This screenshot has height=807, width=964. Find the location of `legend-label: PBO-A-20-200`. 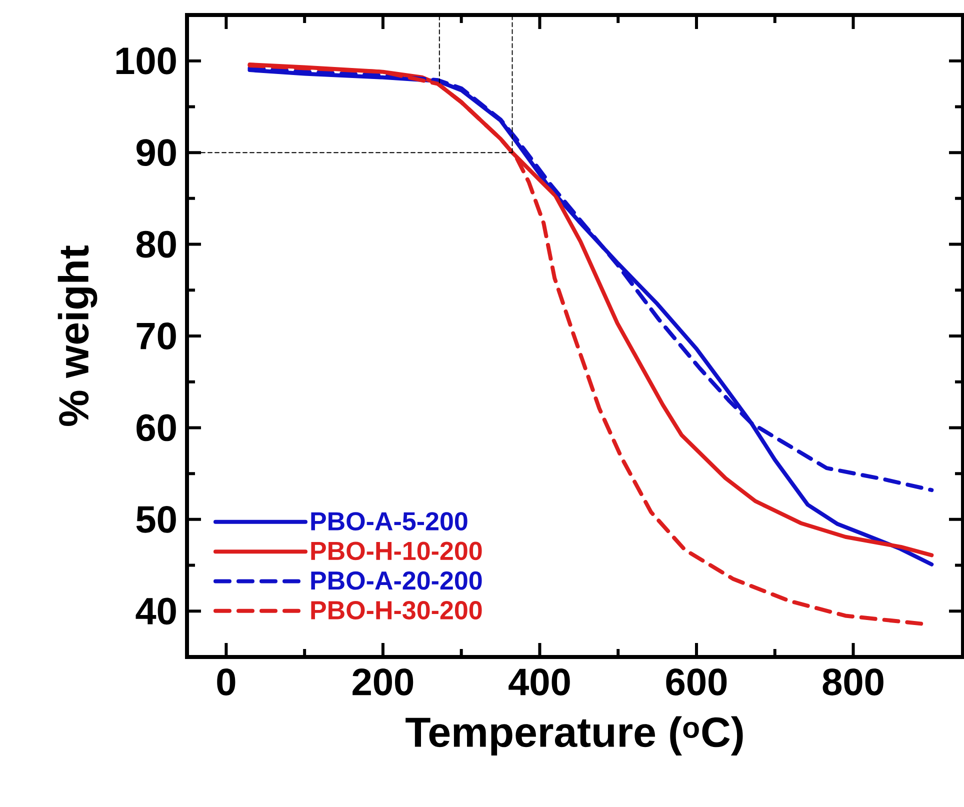

legend-label: PBO-A-20-200 is located at coordinates (396, 580).